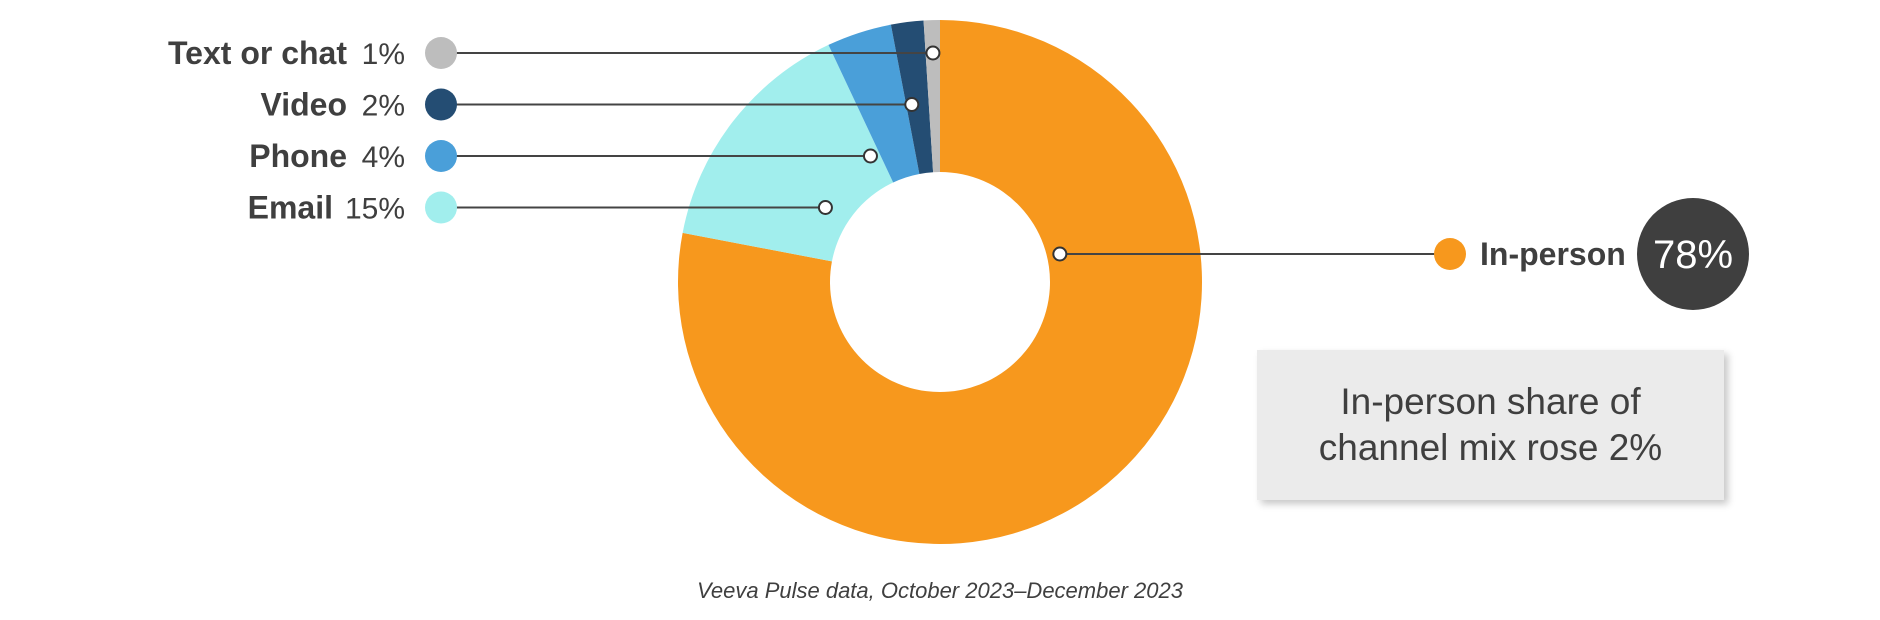  What do you see at coordinates (290, 208) in the screenshot?
I see `label-email: Email` at bounding box center [290, 208].